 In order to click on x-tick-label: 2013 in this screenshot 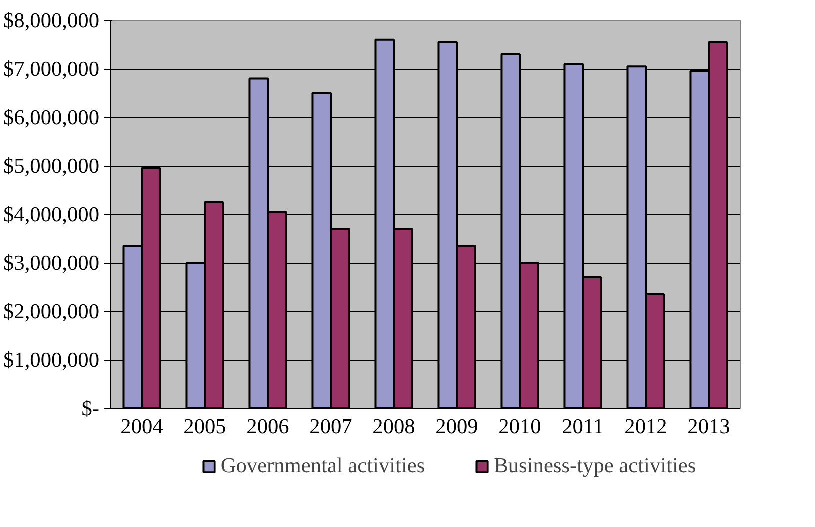, I will do `click(709, 426)`.